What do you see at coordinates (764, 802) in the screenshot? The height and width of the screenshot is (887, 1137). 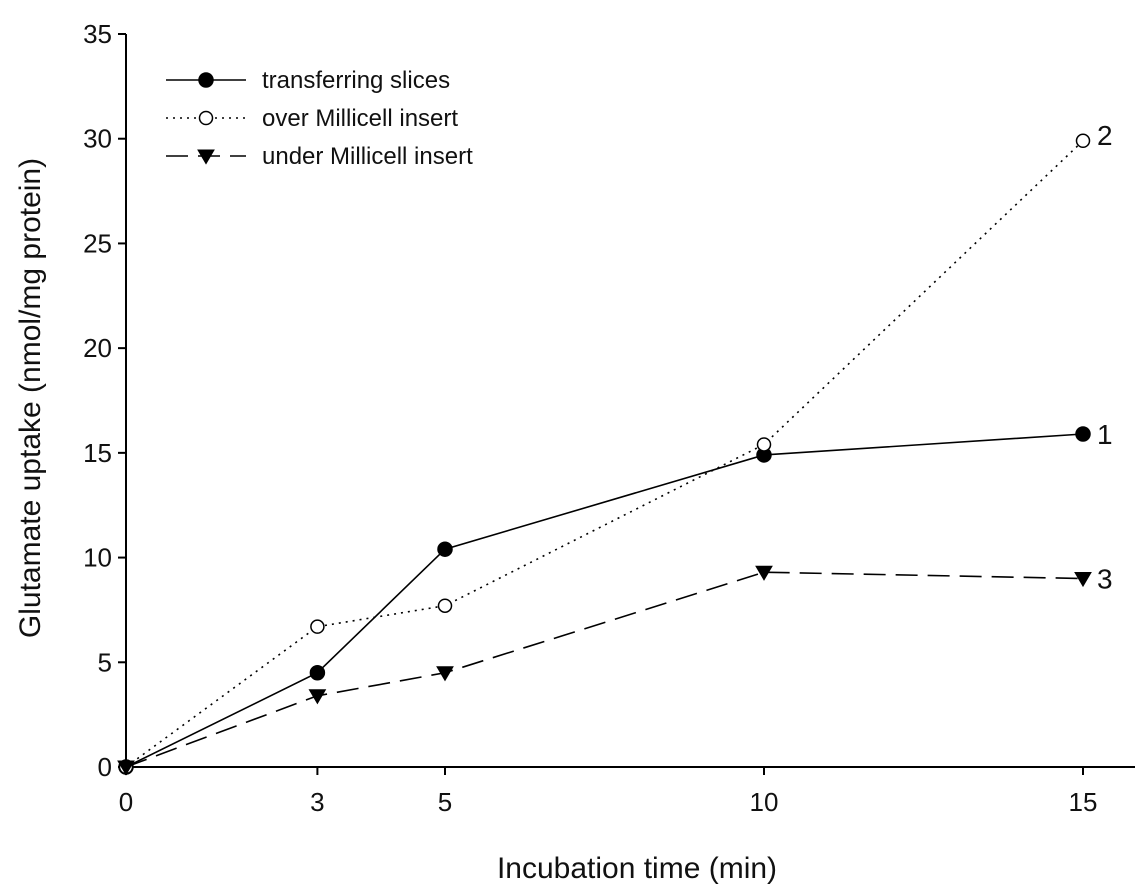 I see `x-tick-label: 10` at bounding box center [764, 802].